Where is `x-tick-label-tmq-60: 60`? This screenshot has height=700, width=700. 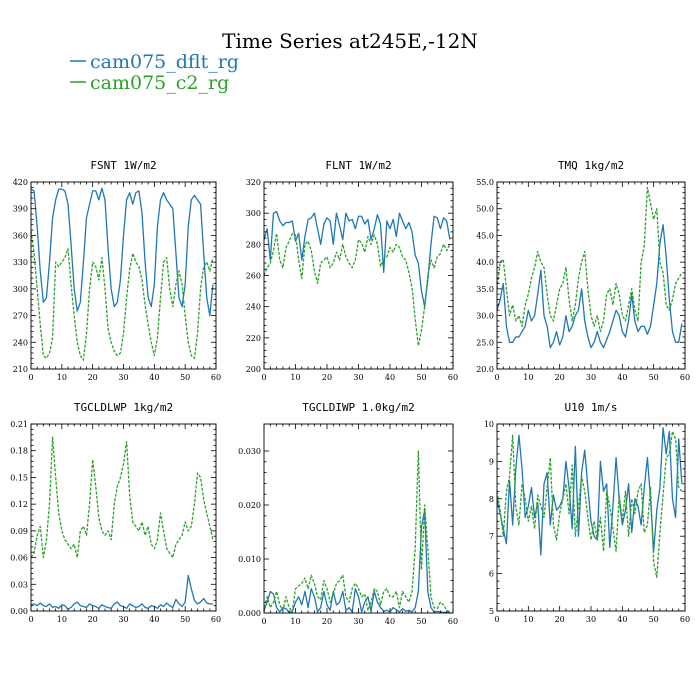 x-tick-label-tmq-60: 60 is located at coordinates (685, 377).